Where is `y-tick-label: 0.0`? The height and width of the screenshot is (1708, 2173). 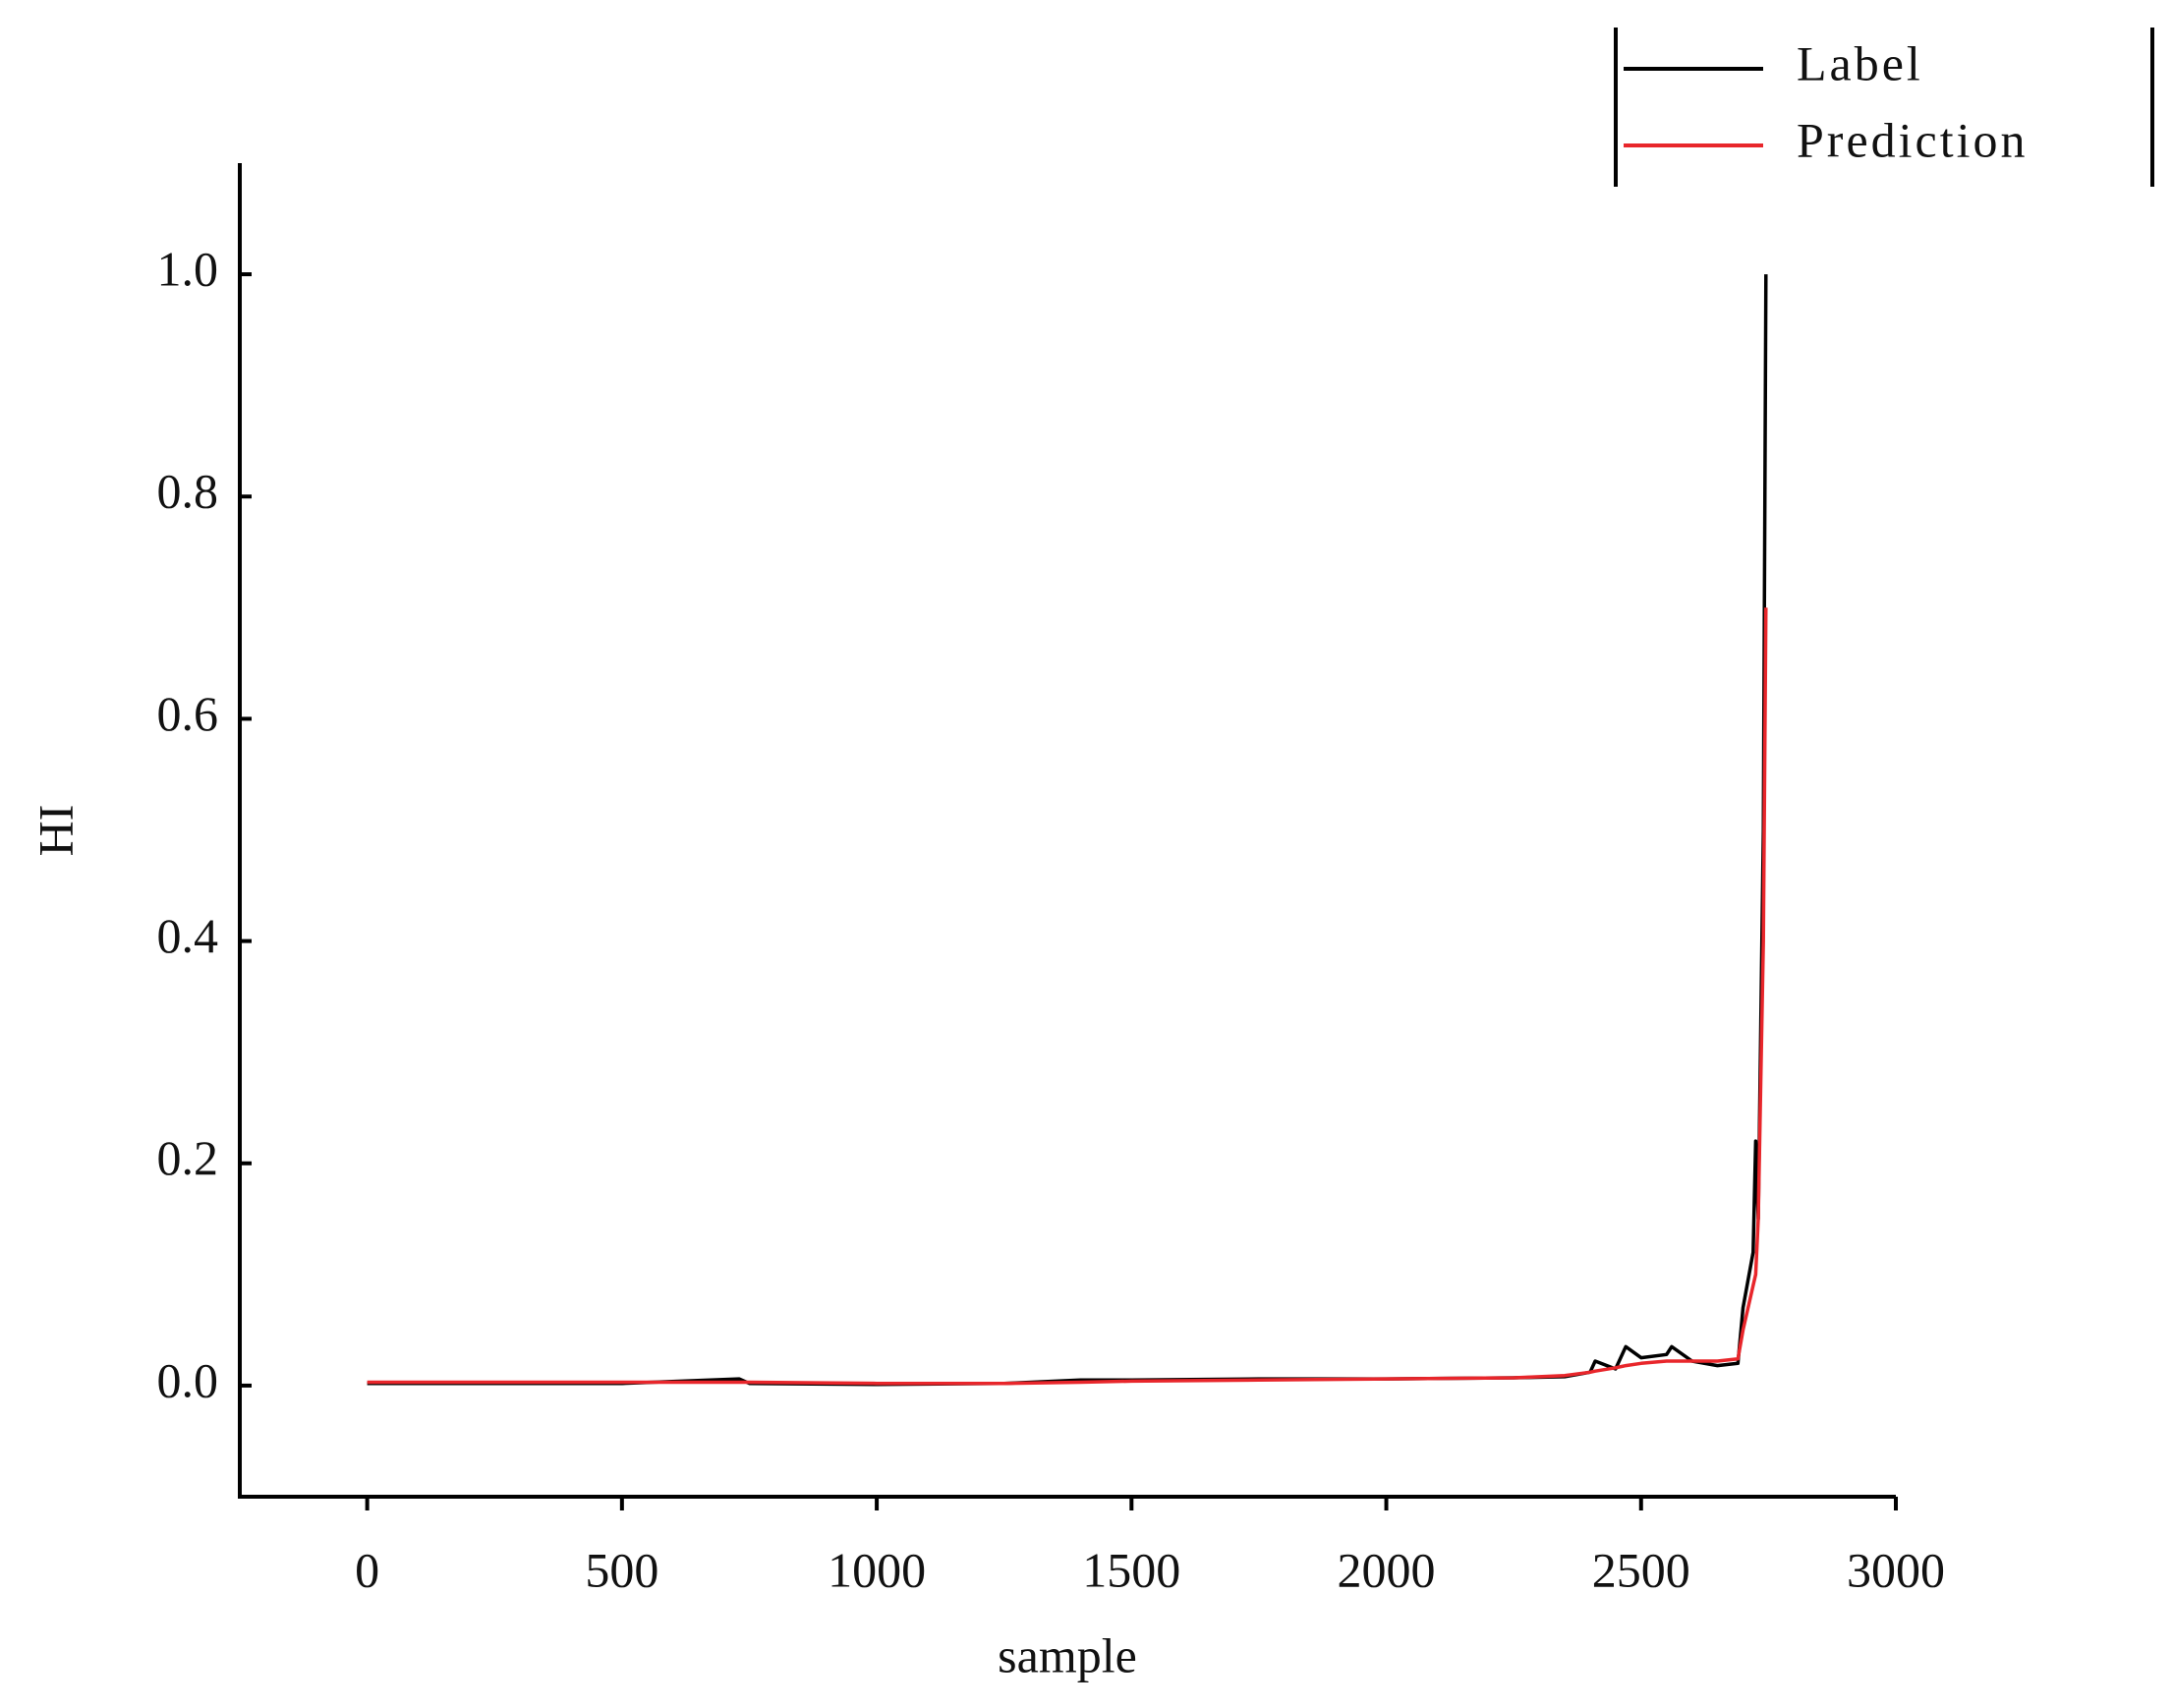
y-tick-label: 0.0 is located at coordinates (188, 1379).